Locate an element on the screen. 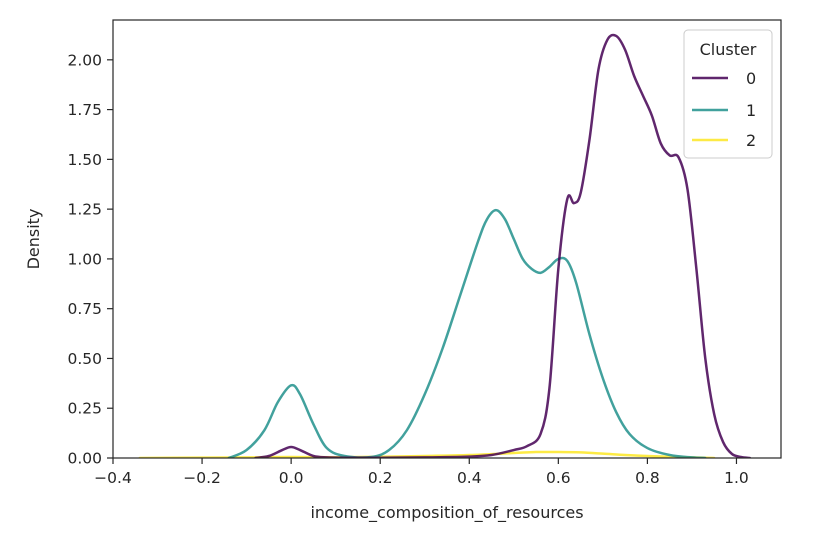  x-tick-label: 0.4 is located at coordinates (469, 478).